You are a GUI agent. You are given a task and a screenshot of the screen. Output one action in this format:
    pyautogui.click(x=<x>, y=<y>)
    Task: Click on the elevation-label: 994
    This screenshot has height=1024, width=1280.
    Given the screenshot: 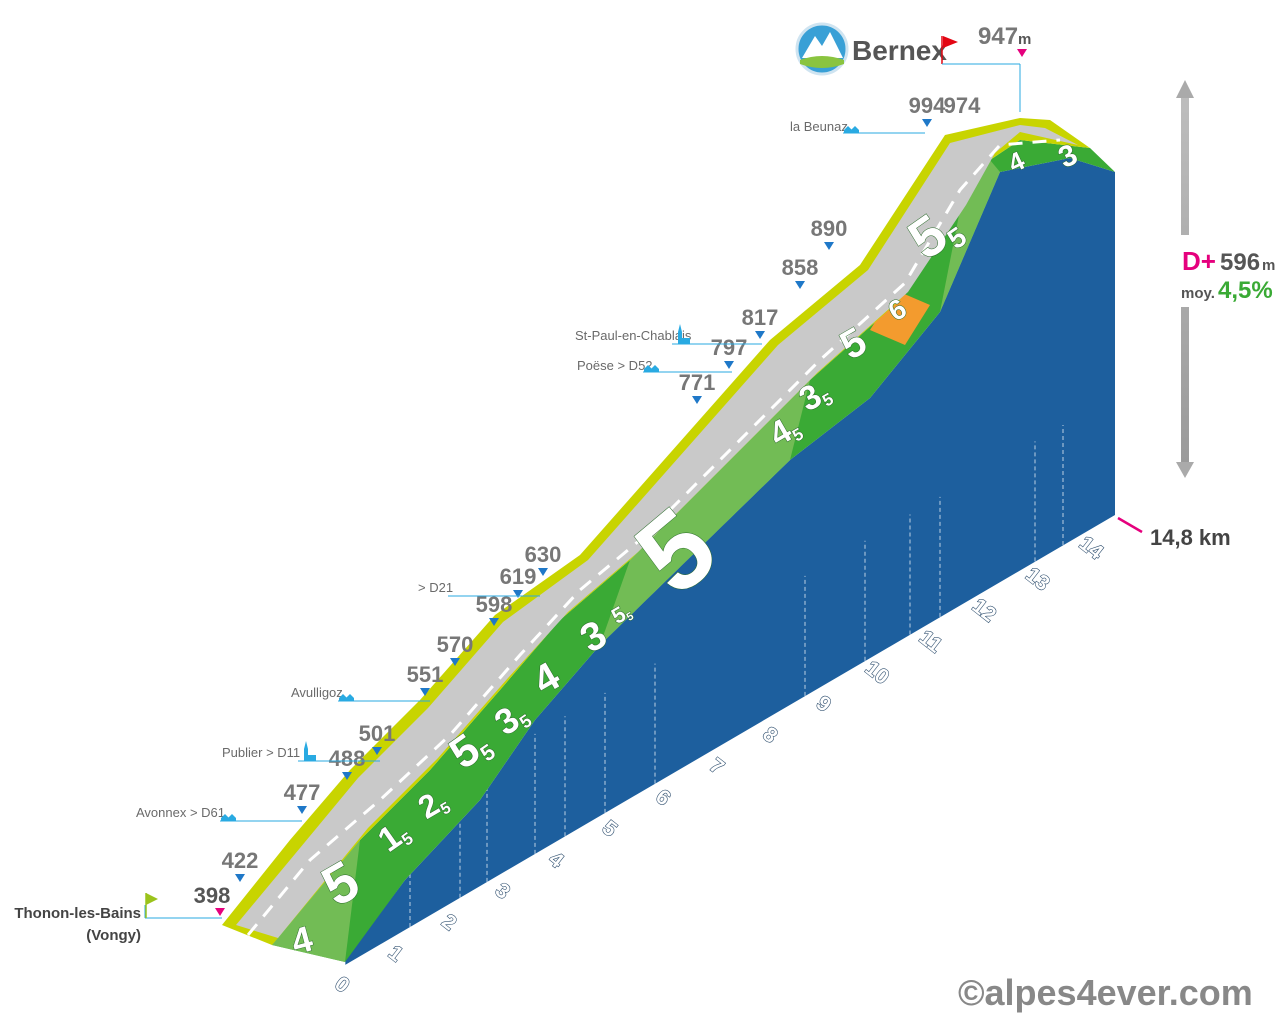 What is the action you would take?
    pyautogui.click(x=927, y=105)
    